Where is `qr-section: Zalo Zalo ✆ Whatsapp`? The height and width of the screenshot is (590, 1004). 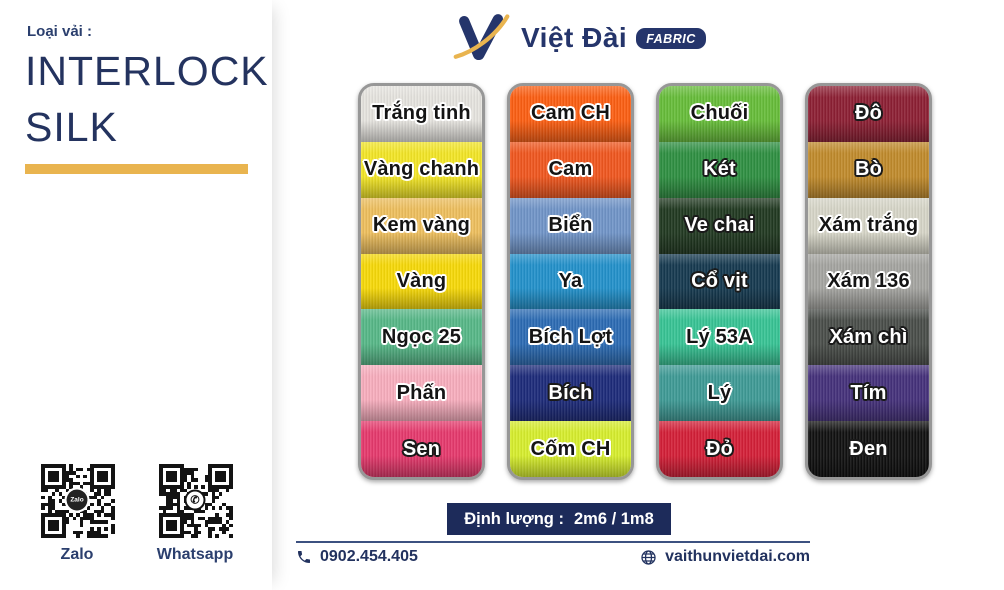 qr-section: Zalo Zalo ✆ Whatsapp is located at coordinates (136, 514).